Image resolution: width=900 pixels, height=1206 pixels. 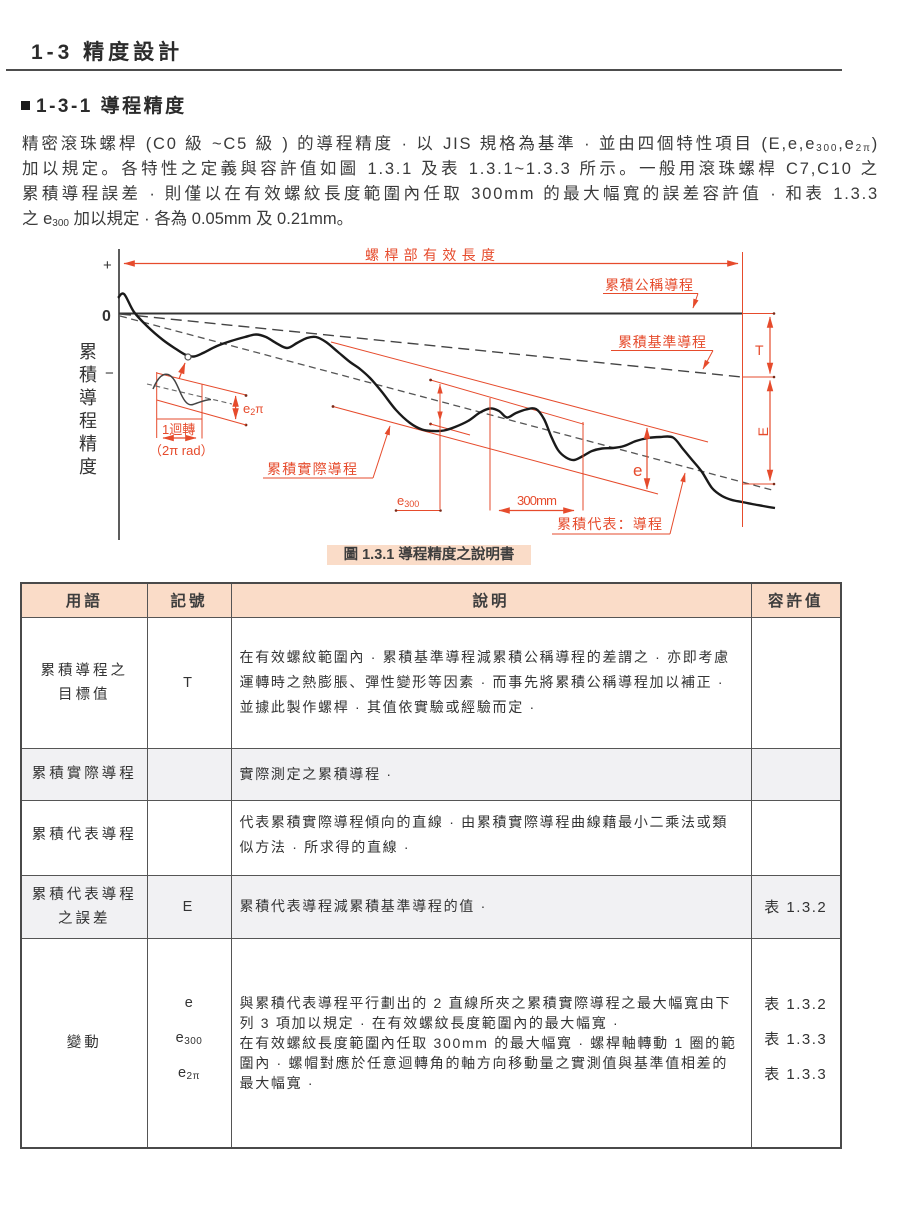 I want to click on svg-text: （2π rad）, so click(x=181, y=450).